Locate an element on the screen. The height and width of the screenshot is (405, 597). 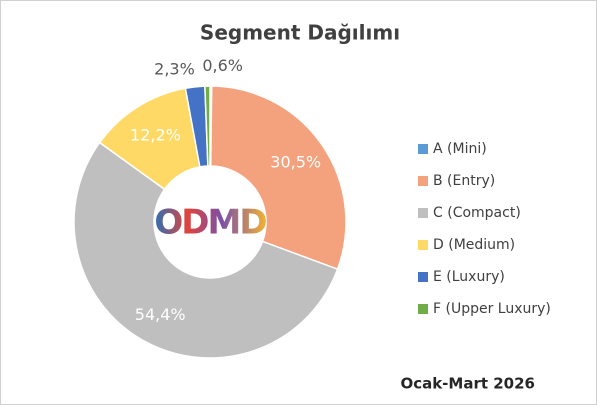
legend-label: D (Medium) is located at coordinates (474, 245).